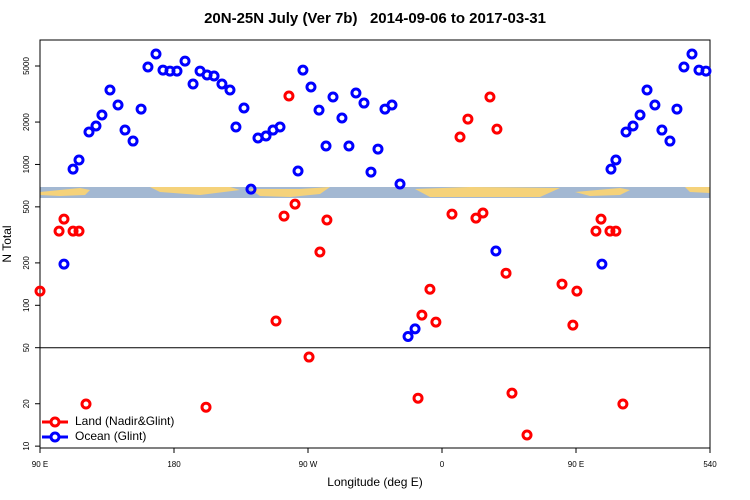 This screenshot has height=500, width=750. I want to click on x-tick-label: 0, so click(442, 464).